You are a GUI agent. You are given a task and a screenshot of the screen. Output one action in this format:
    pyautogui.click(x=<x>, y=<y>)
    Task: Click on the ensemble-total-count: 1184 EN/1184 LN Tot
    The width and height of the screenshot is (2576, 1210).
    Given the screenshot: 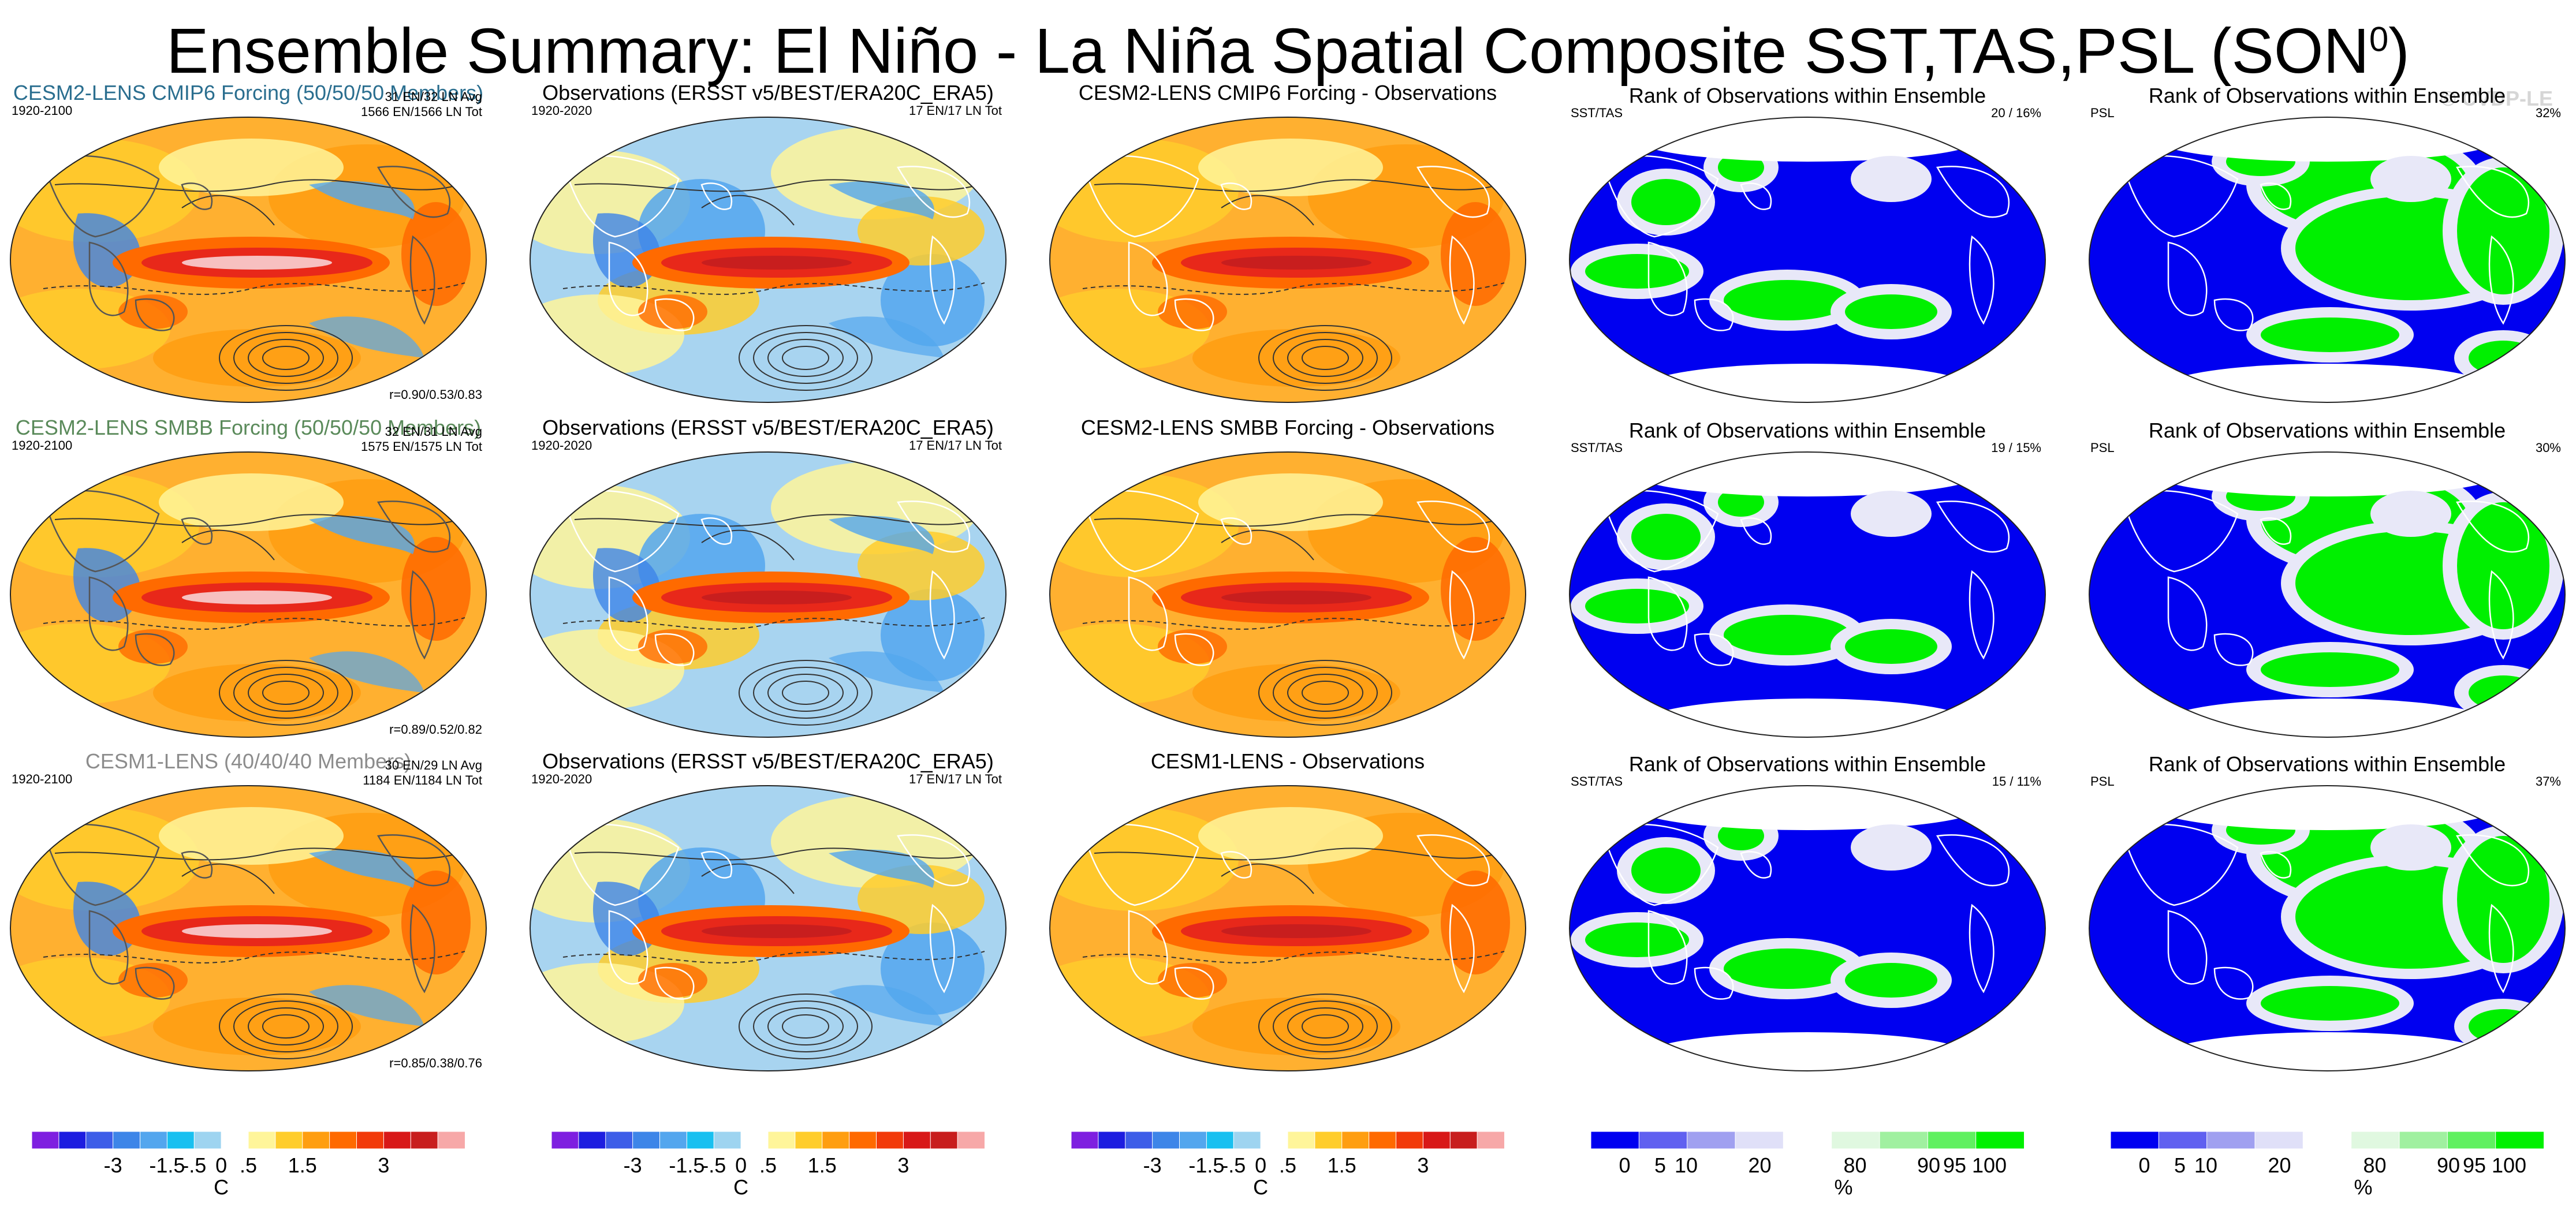 What is the action you would take?
    pyautogui.click(x=422, y=780)
    